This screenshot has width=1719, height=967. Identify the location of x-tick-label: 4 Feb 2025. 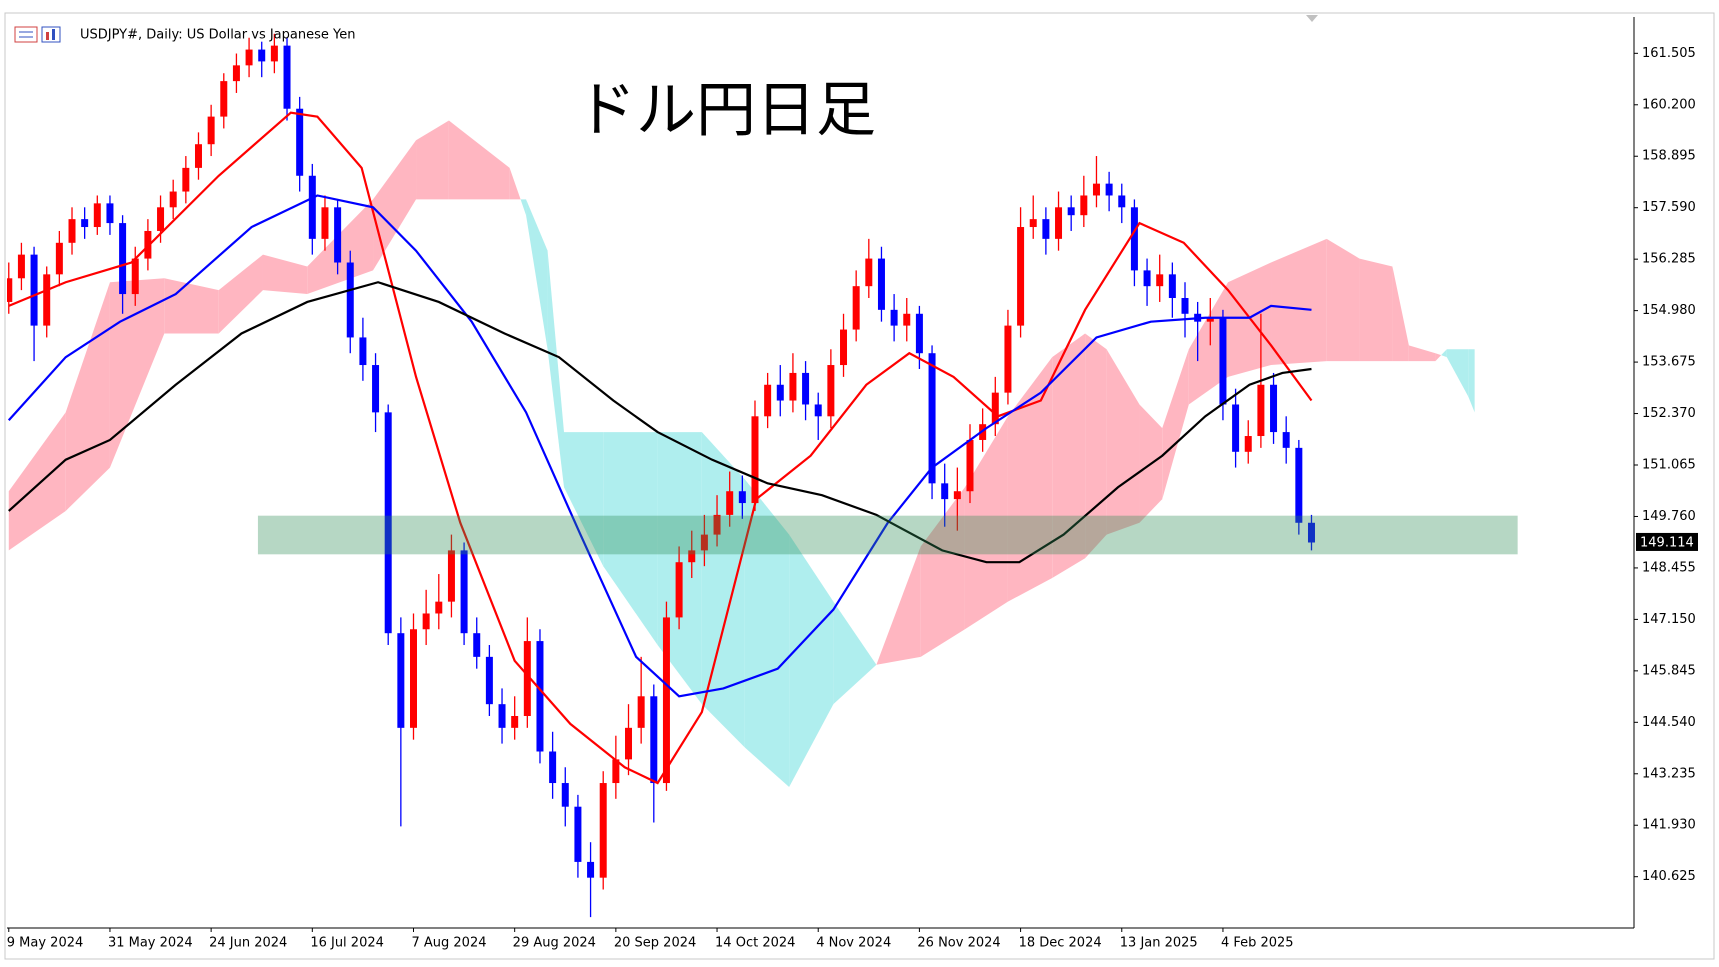
(1257, 943).